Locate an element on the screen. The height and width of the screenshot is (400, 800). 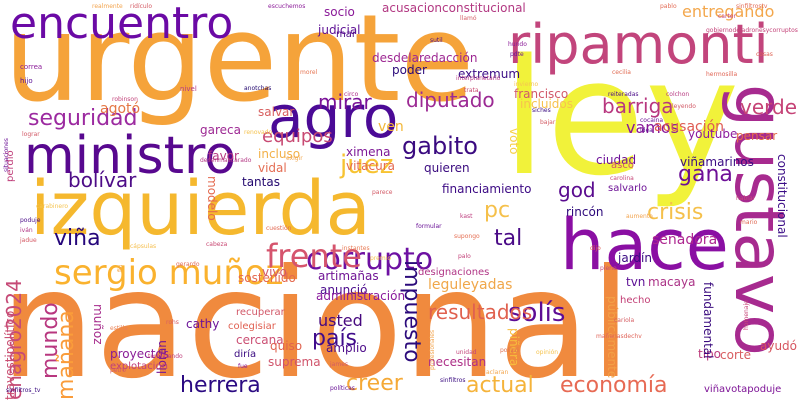
word: sutil is located at coordinates (436, 40).